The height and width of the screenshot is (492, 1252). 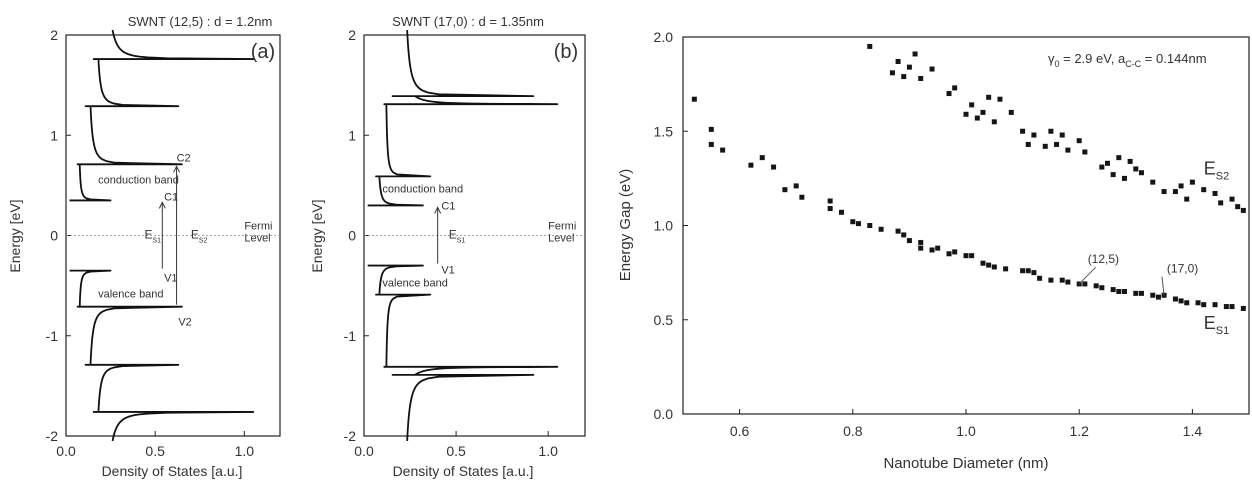 What do you see at coordinates (172, 471) in the screenshot?
I see `panel-a-x-axis-label: Density of States [a.u.]` at bounding box center [172, 471].